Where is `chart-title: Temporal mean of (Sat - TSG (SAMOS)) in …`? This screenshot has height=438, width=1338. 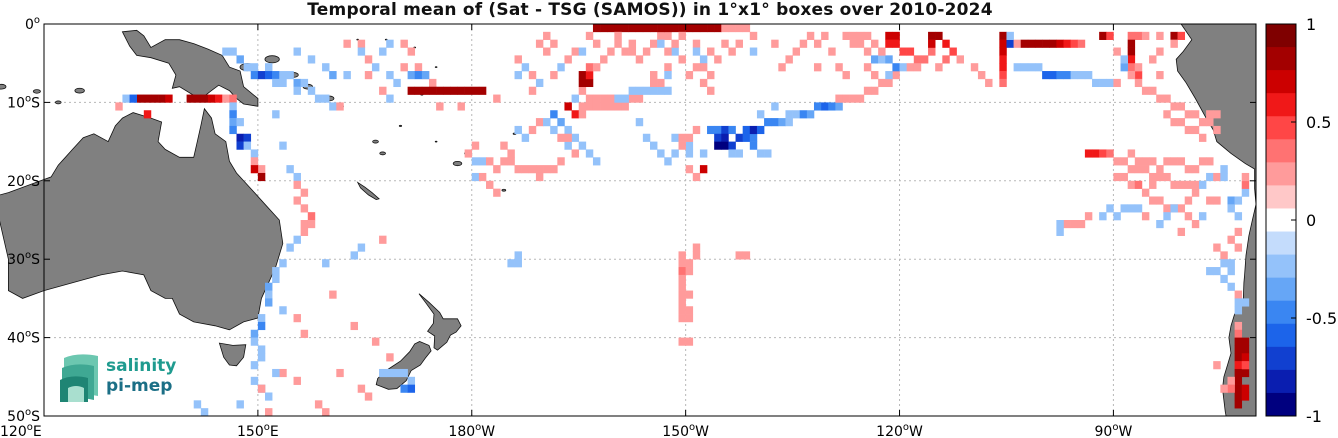 chart-title: Temporal mean of (Sat - TSG (SAMOS)) in … is located at coordinates (650, 10).